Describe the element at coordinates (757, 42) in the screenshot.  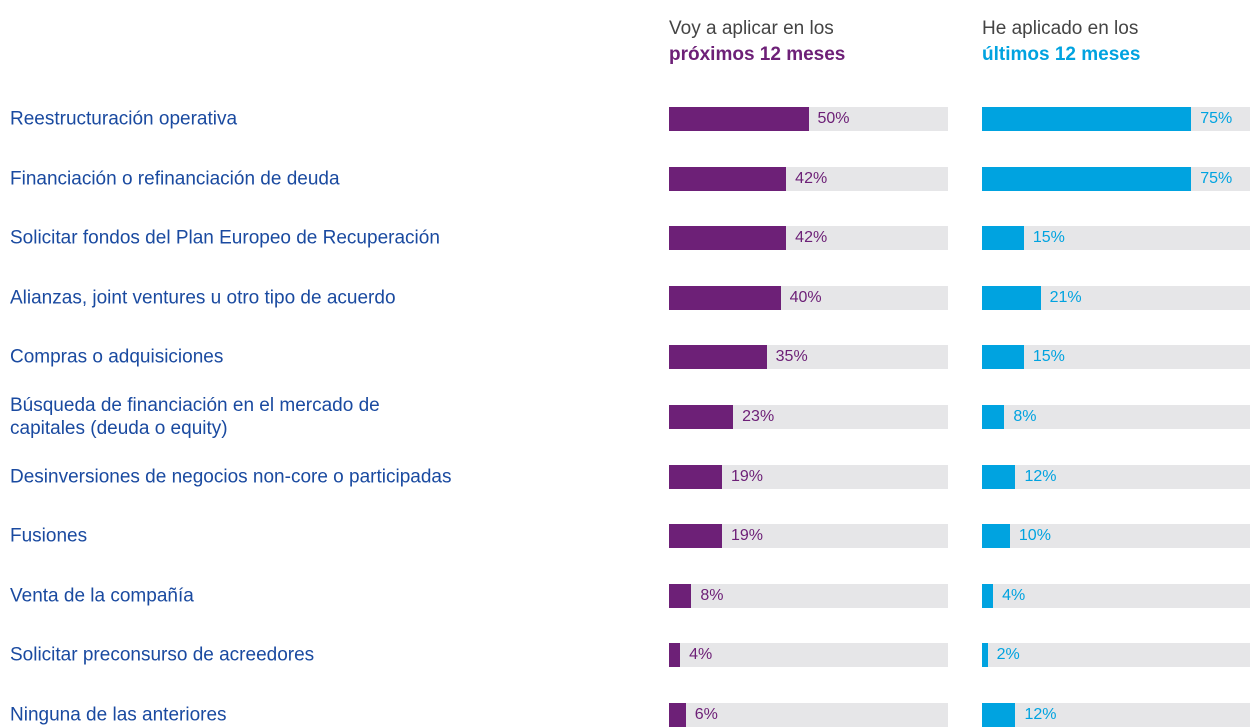
I see `series-header: Voy a aplicar en los próximos 12 meses` at that location.